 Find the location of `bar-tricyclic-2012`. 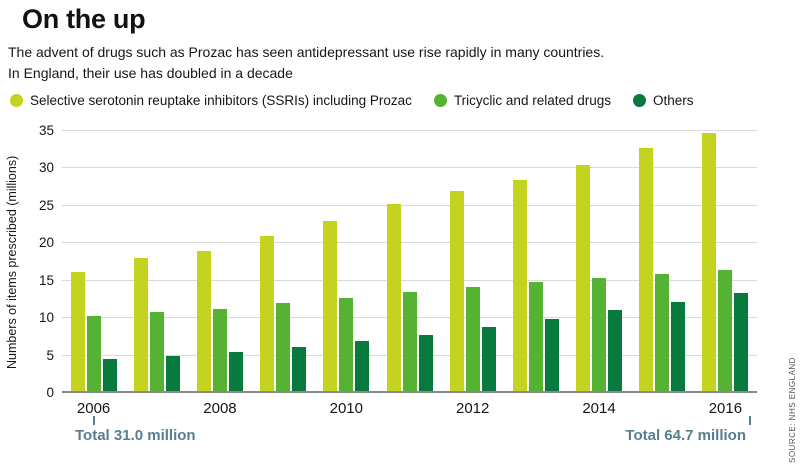

bar-tricyclic-2012 is located at coordinates (472, 339).